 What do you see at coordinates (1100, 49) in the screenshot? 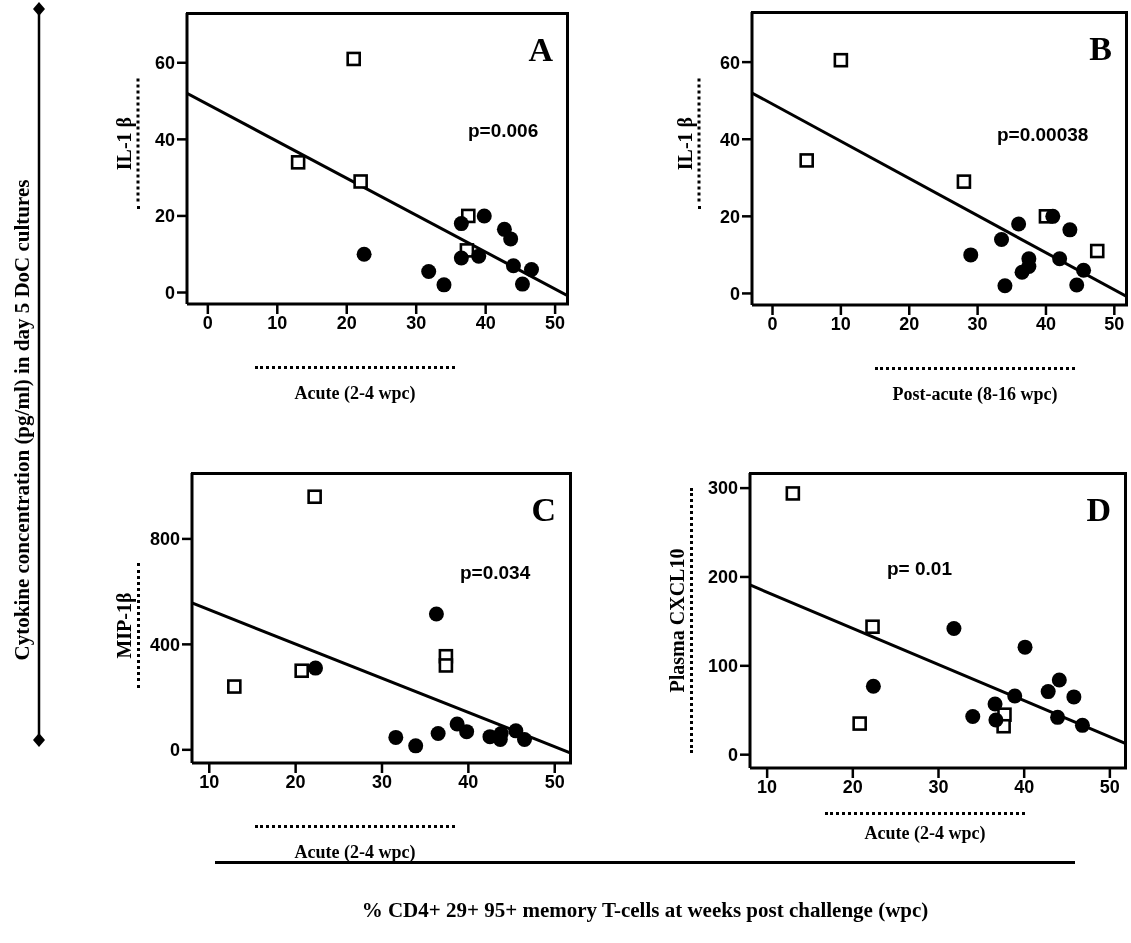
I see `text: B` at bounding box center [1100, 49].